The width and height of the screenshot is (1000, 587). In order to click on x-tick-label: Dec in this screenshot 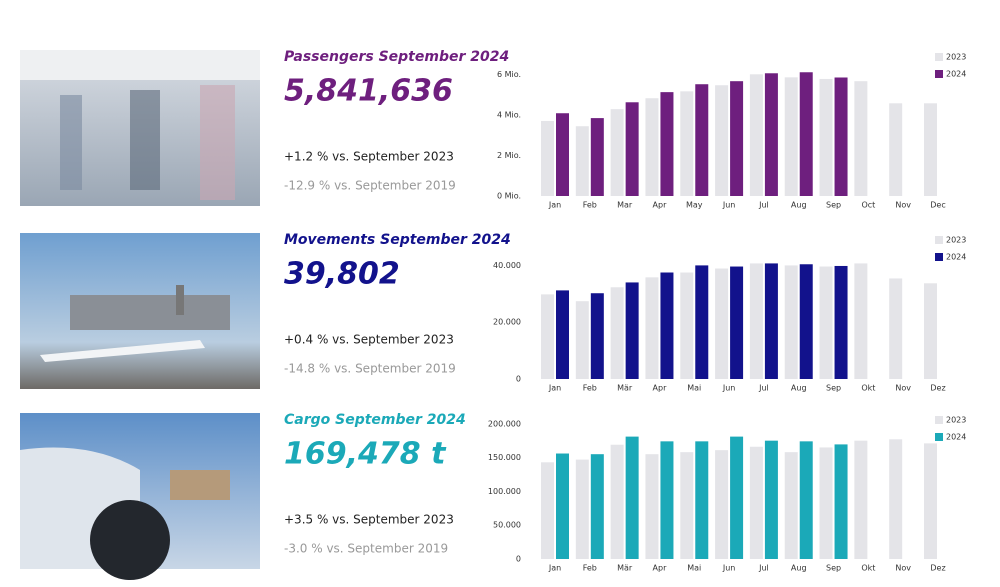, I will do `click(937, 205)`.